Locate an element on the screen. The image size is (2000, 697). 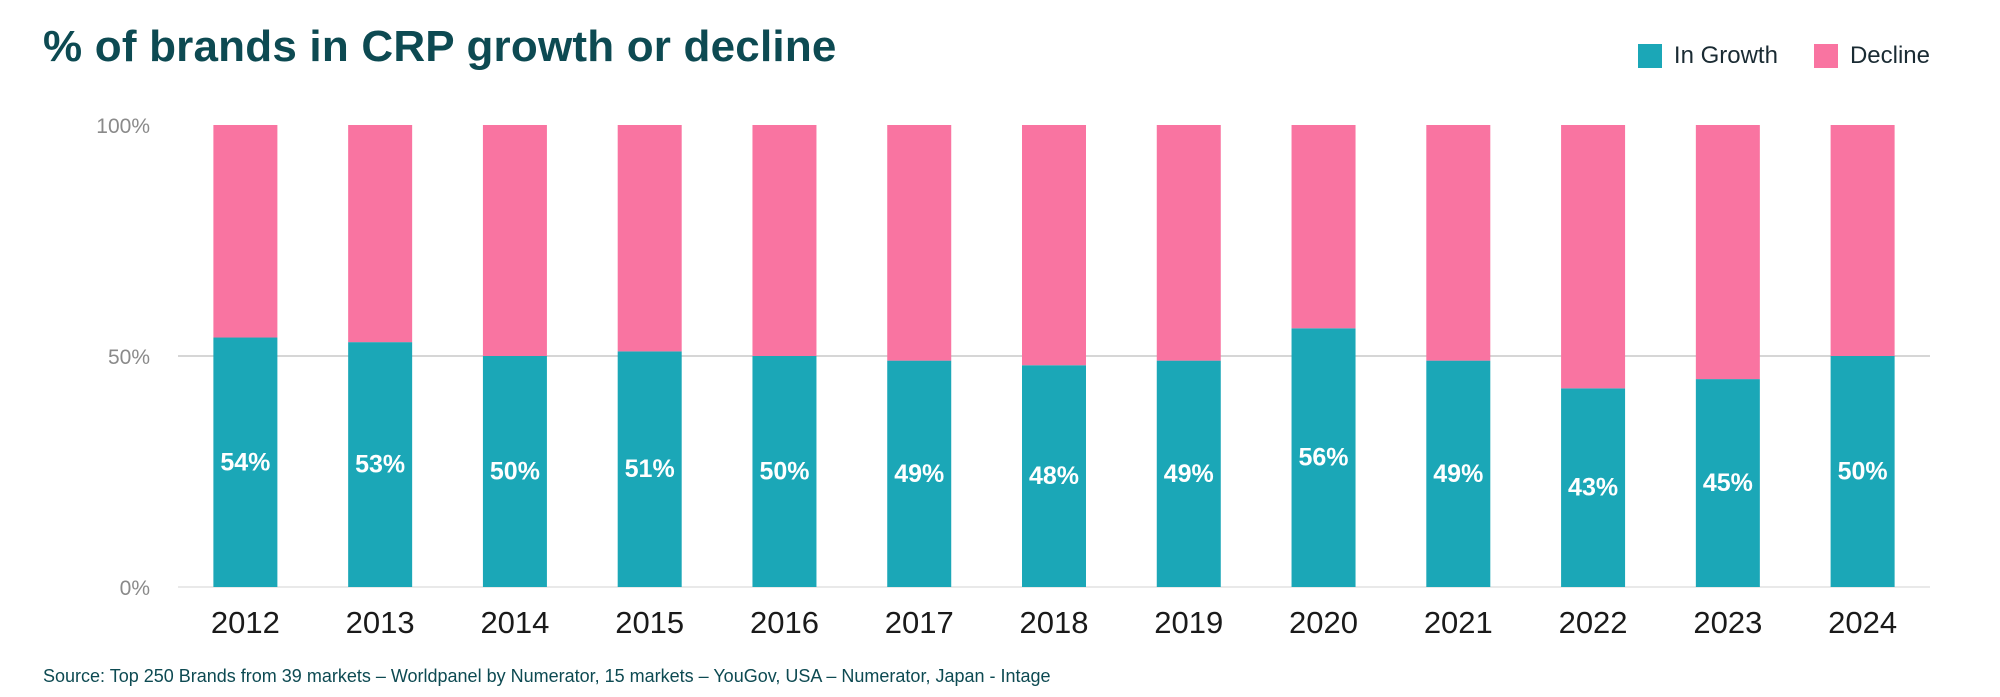
legend-swatch-growth is located at coordinates (1649, 56).